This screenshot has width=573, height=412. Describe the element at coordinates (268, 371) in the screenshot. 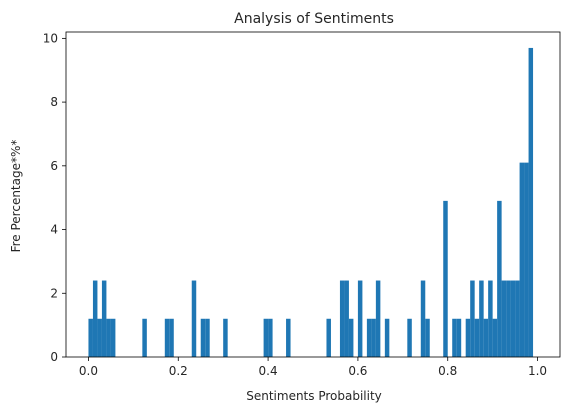

I see `x-tick-label: 0.4` at that location.